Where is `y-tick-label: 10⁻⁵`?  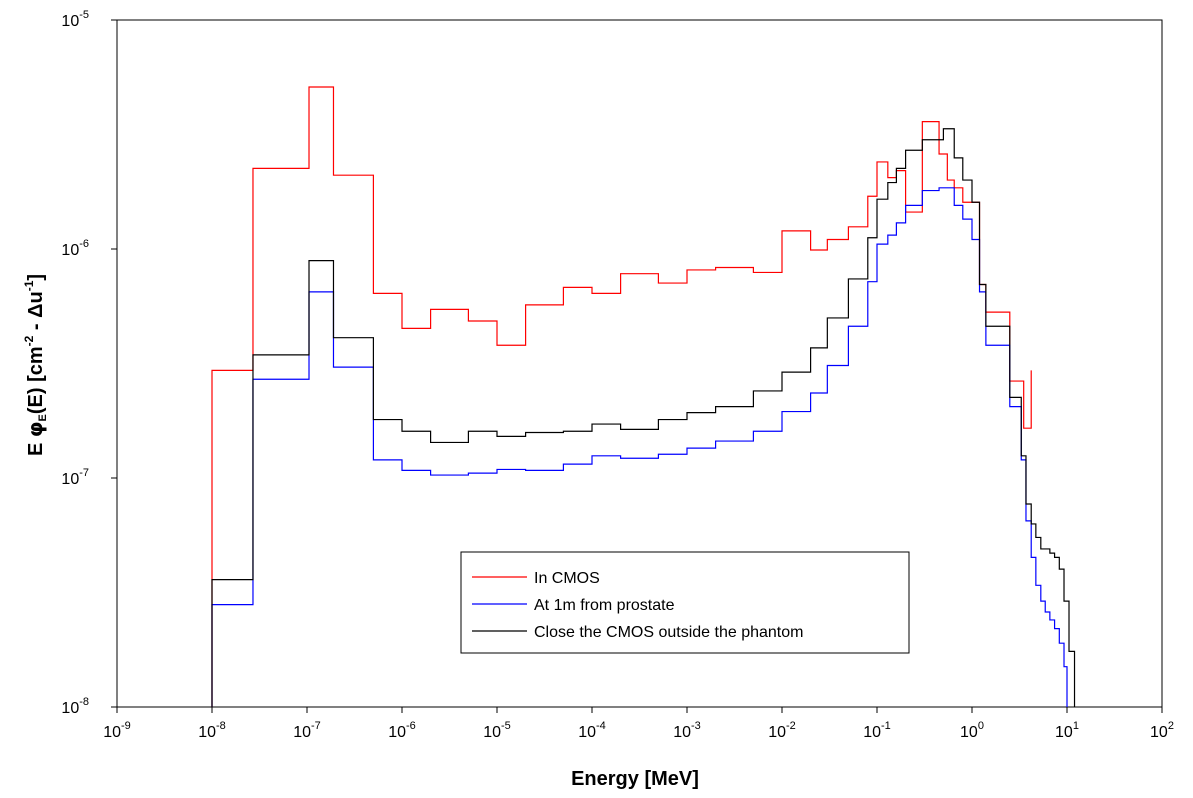
y-tick-label: 10⁻⁵ is located at coordinates (75, 19).